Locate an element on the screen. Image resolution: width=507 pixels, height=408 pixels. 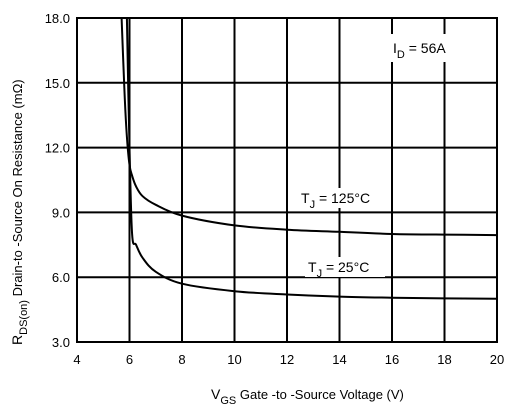
y-tick-label: 6.0 is located at coordinates (61, 277).